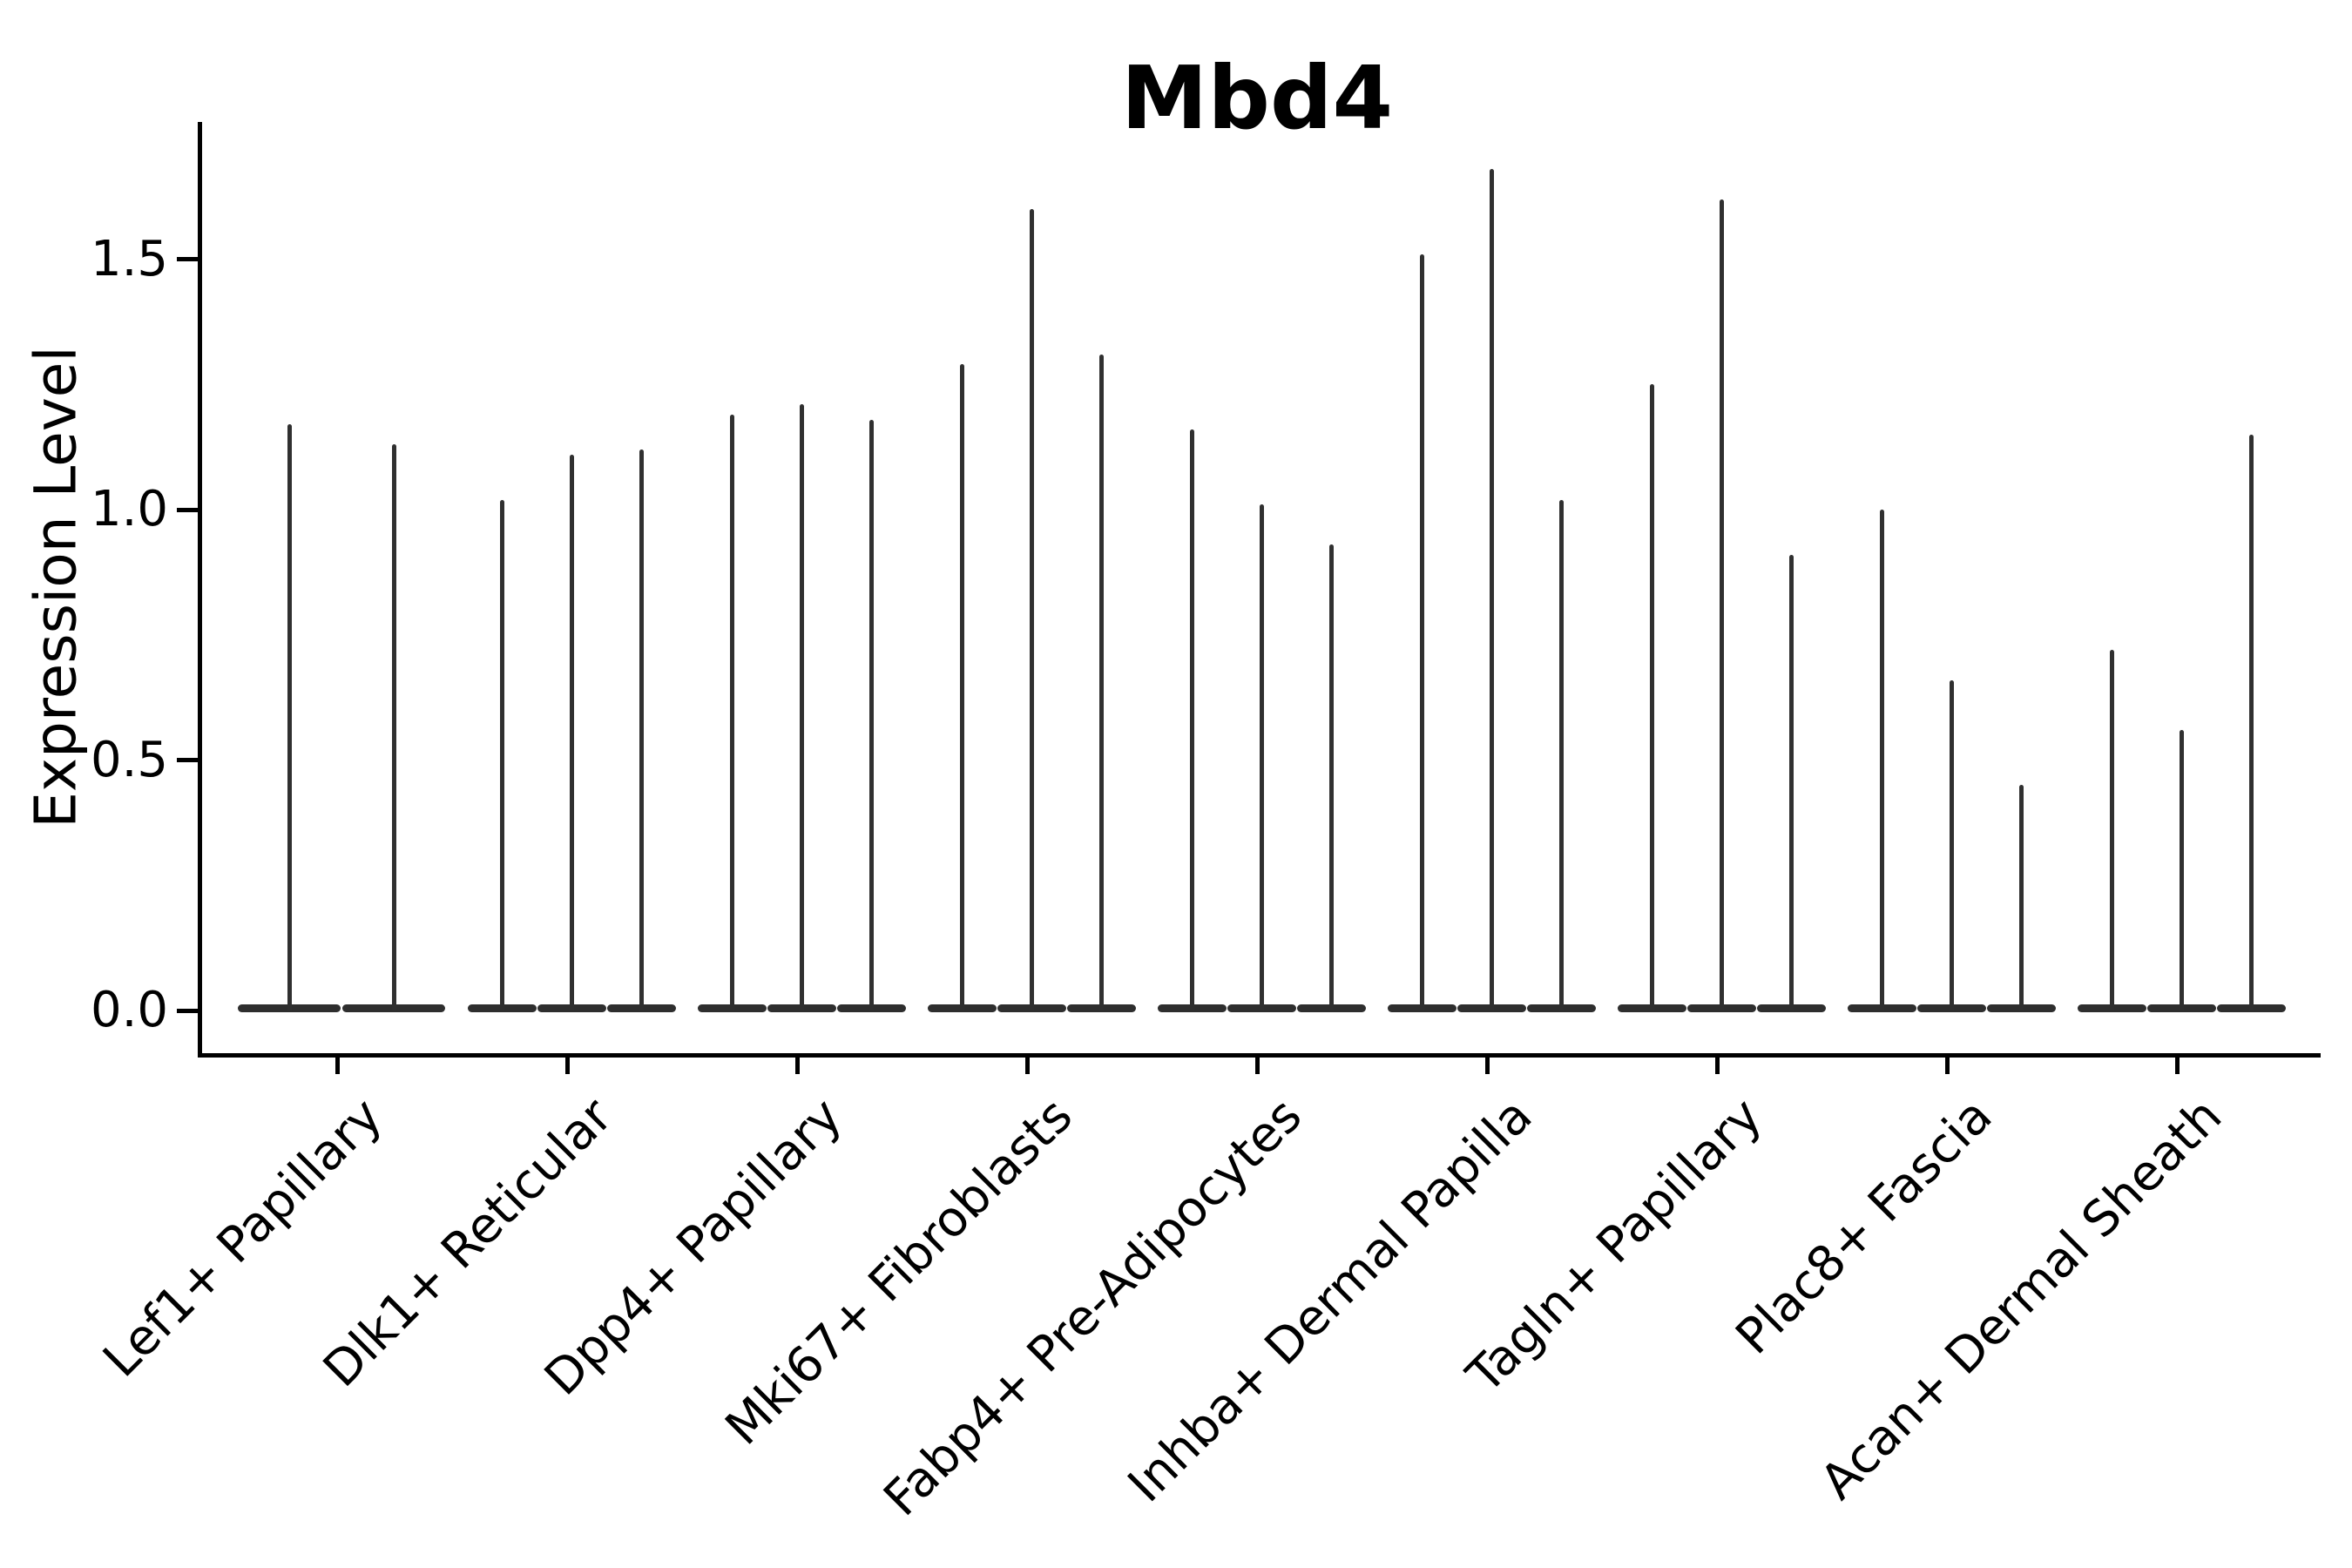 This screenshot has width=2352, height=1568. What do you see at coordinates (2021, 1299) in the screenshot?
I see `x-tick-label: Acan+ Dermal Sheath` at bounding box center [2021, 1299].